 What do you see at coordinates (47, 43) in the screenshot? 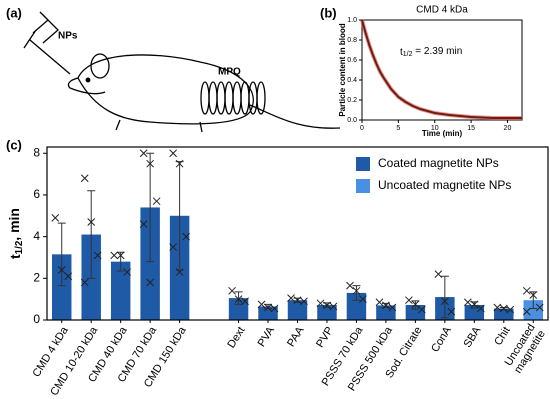
I see `syringe` at bounding box center [47, 43].